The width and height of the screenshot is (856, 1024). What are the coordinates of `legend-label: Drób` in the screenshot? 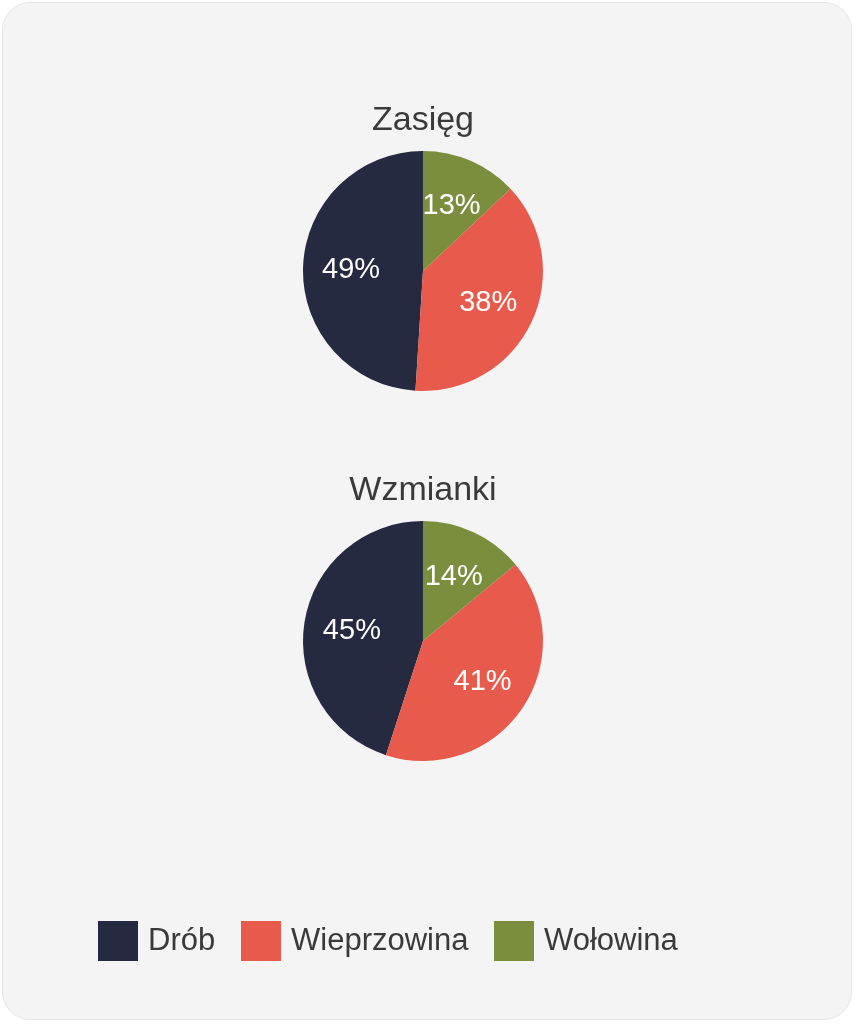 It's located at (182, 939).